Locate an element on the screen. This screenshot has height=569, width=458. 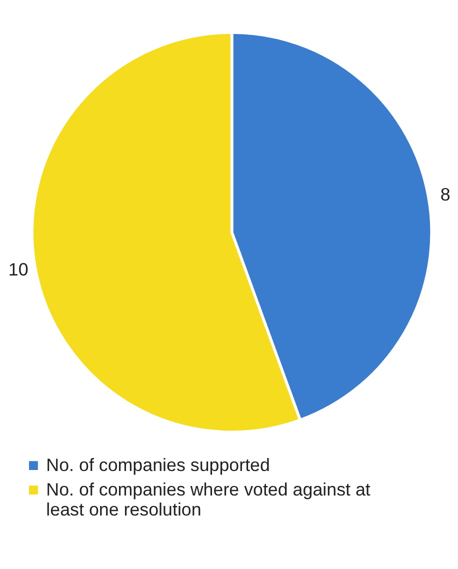
legend-label: No. of companies supported is located at coordinates (158, 465).